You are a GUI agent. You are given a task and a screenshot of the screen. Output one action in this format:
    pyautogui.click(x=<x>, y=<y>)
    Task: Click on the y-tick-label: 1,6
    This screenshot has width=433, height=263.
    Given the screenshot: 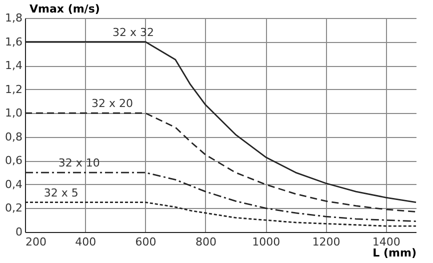 What is the action you would take?
    pyautogui.click(x=13, y=41)
    